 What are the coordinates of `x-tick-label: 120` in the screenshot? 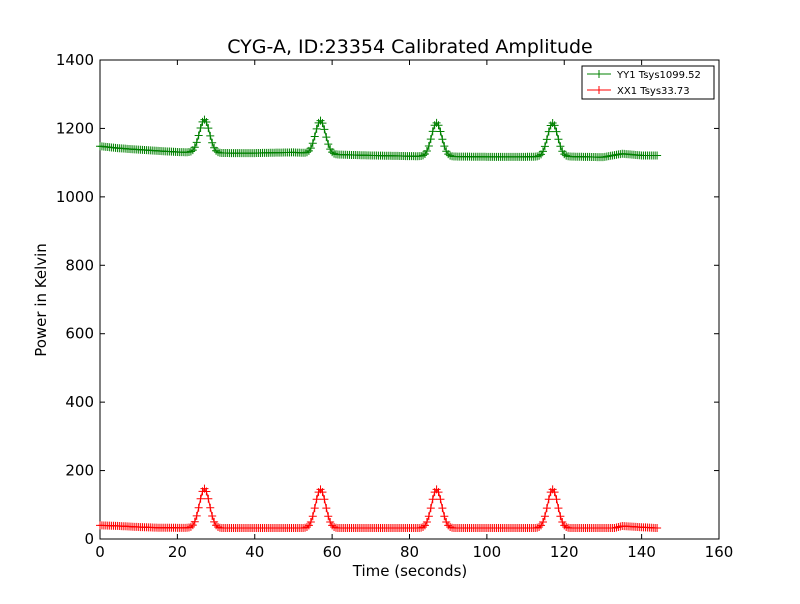 It's located at (564, 552).